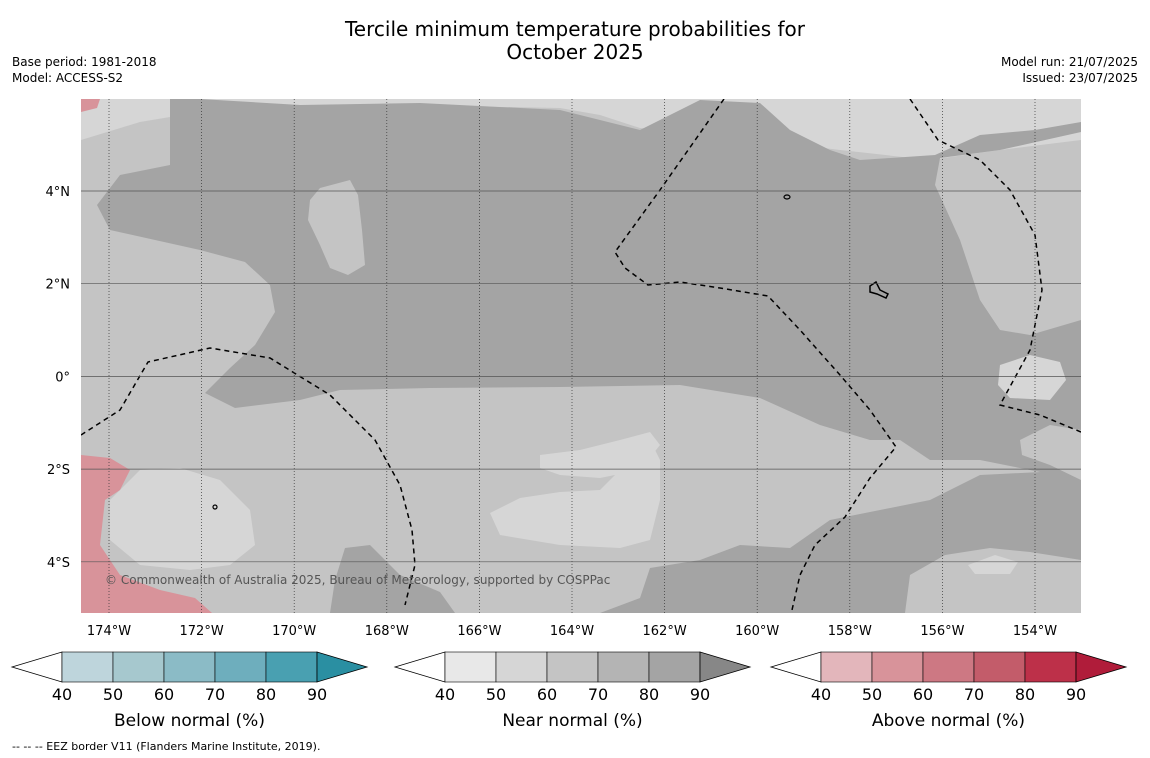 Image resolution: width=1150 pixels, height=758 pixels. What do you see at coordinates (1035, 631) in the screenshot?
I see `longitude-label: 154°W` at bounding box center [1035, 631].